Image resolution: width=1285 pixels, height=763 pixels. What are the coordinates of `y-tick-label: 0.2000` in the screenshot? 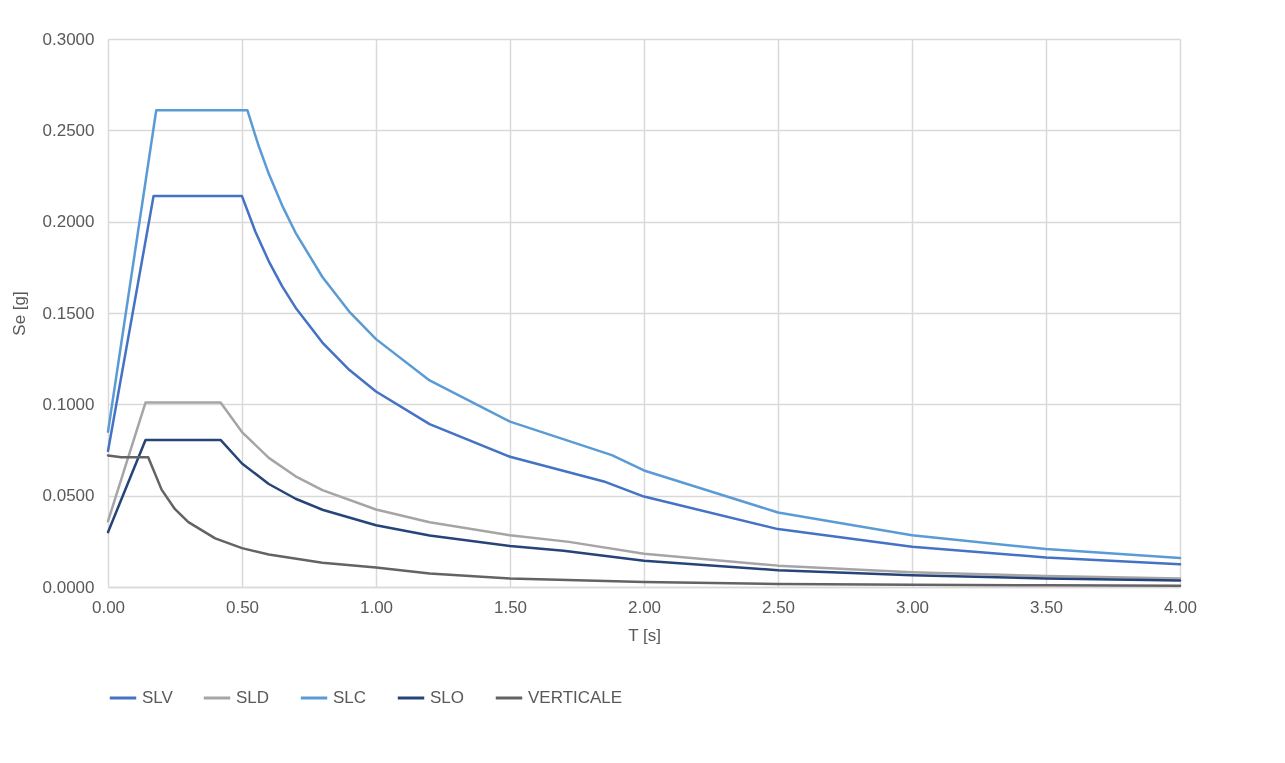 It's located at (68, 222).